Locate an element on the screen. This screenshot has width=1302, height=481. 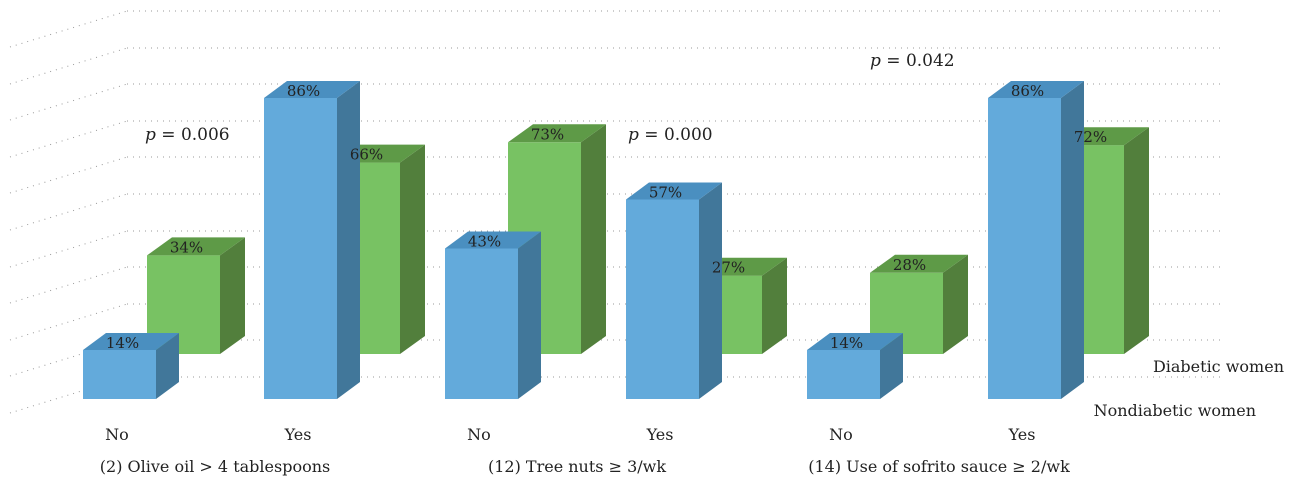
legend-diabetic: Diabetic women is located at coordinates (1218, 366).